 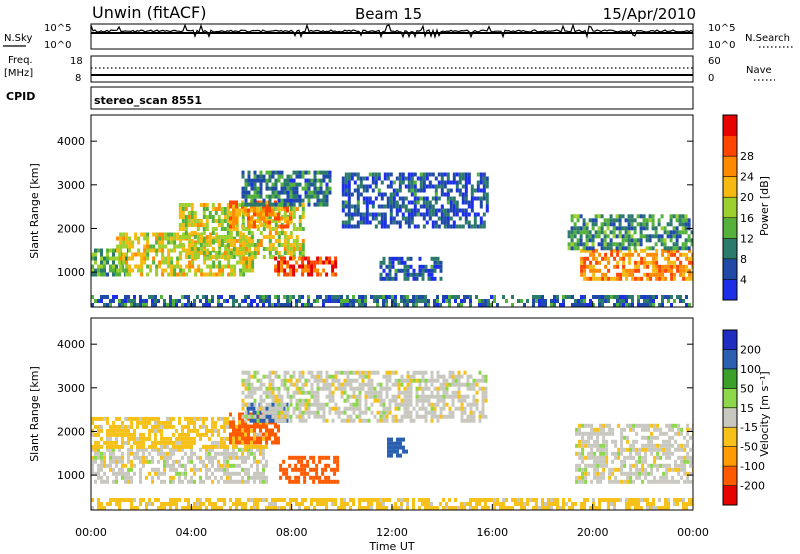 I want to click on colorbar-tick-label: 24, so click(x=747, y=177).